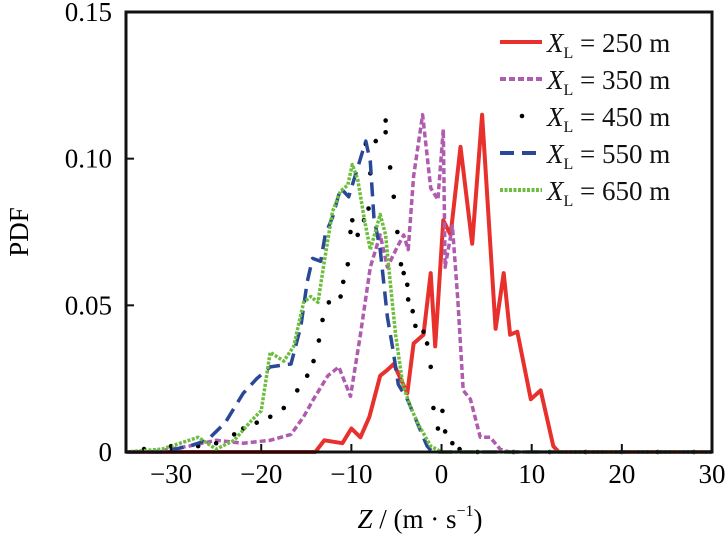 The image size is (728, 536). What do you see at coordinates (365, 519) in the screenshot?
I see `x-axis-var: Z` at bounding box center [365, 519].